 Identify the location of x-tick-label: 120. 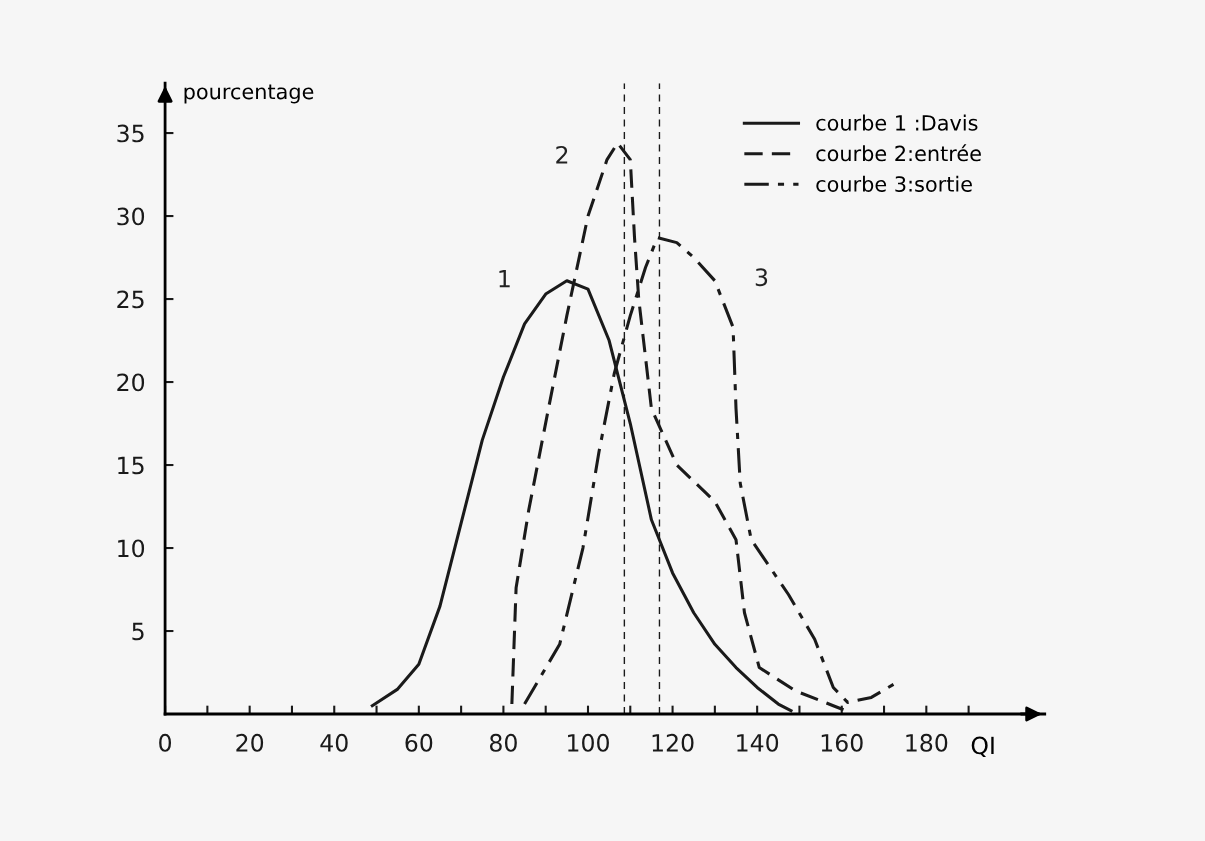
(673, 742).